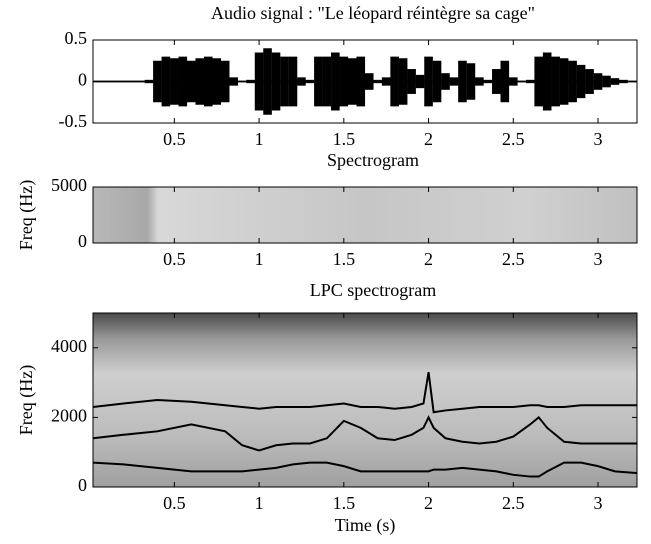  I want to click on y-tick-label: 5000, so click(69, 185).